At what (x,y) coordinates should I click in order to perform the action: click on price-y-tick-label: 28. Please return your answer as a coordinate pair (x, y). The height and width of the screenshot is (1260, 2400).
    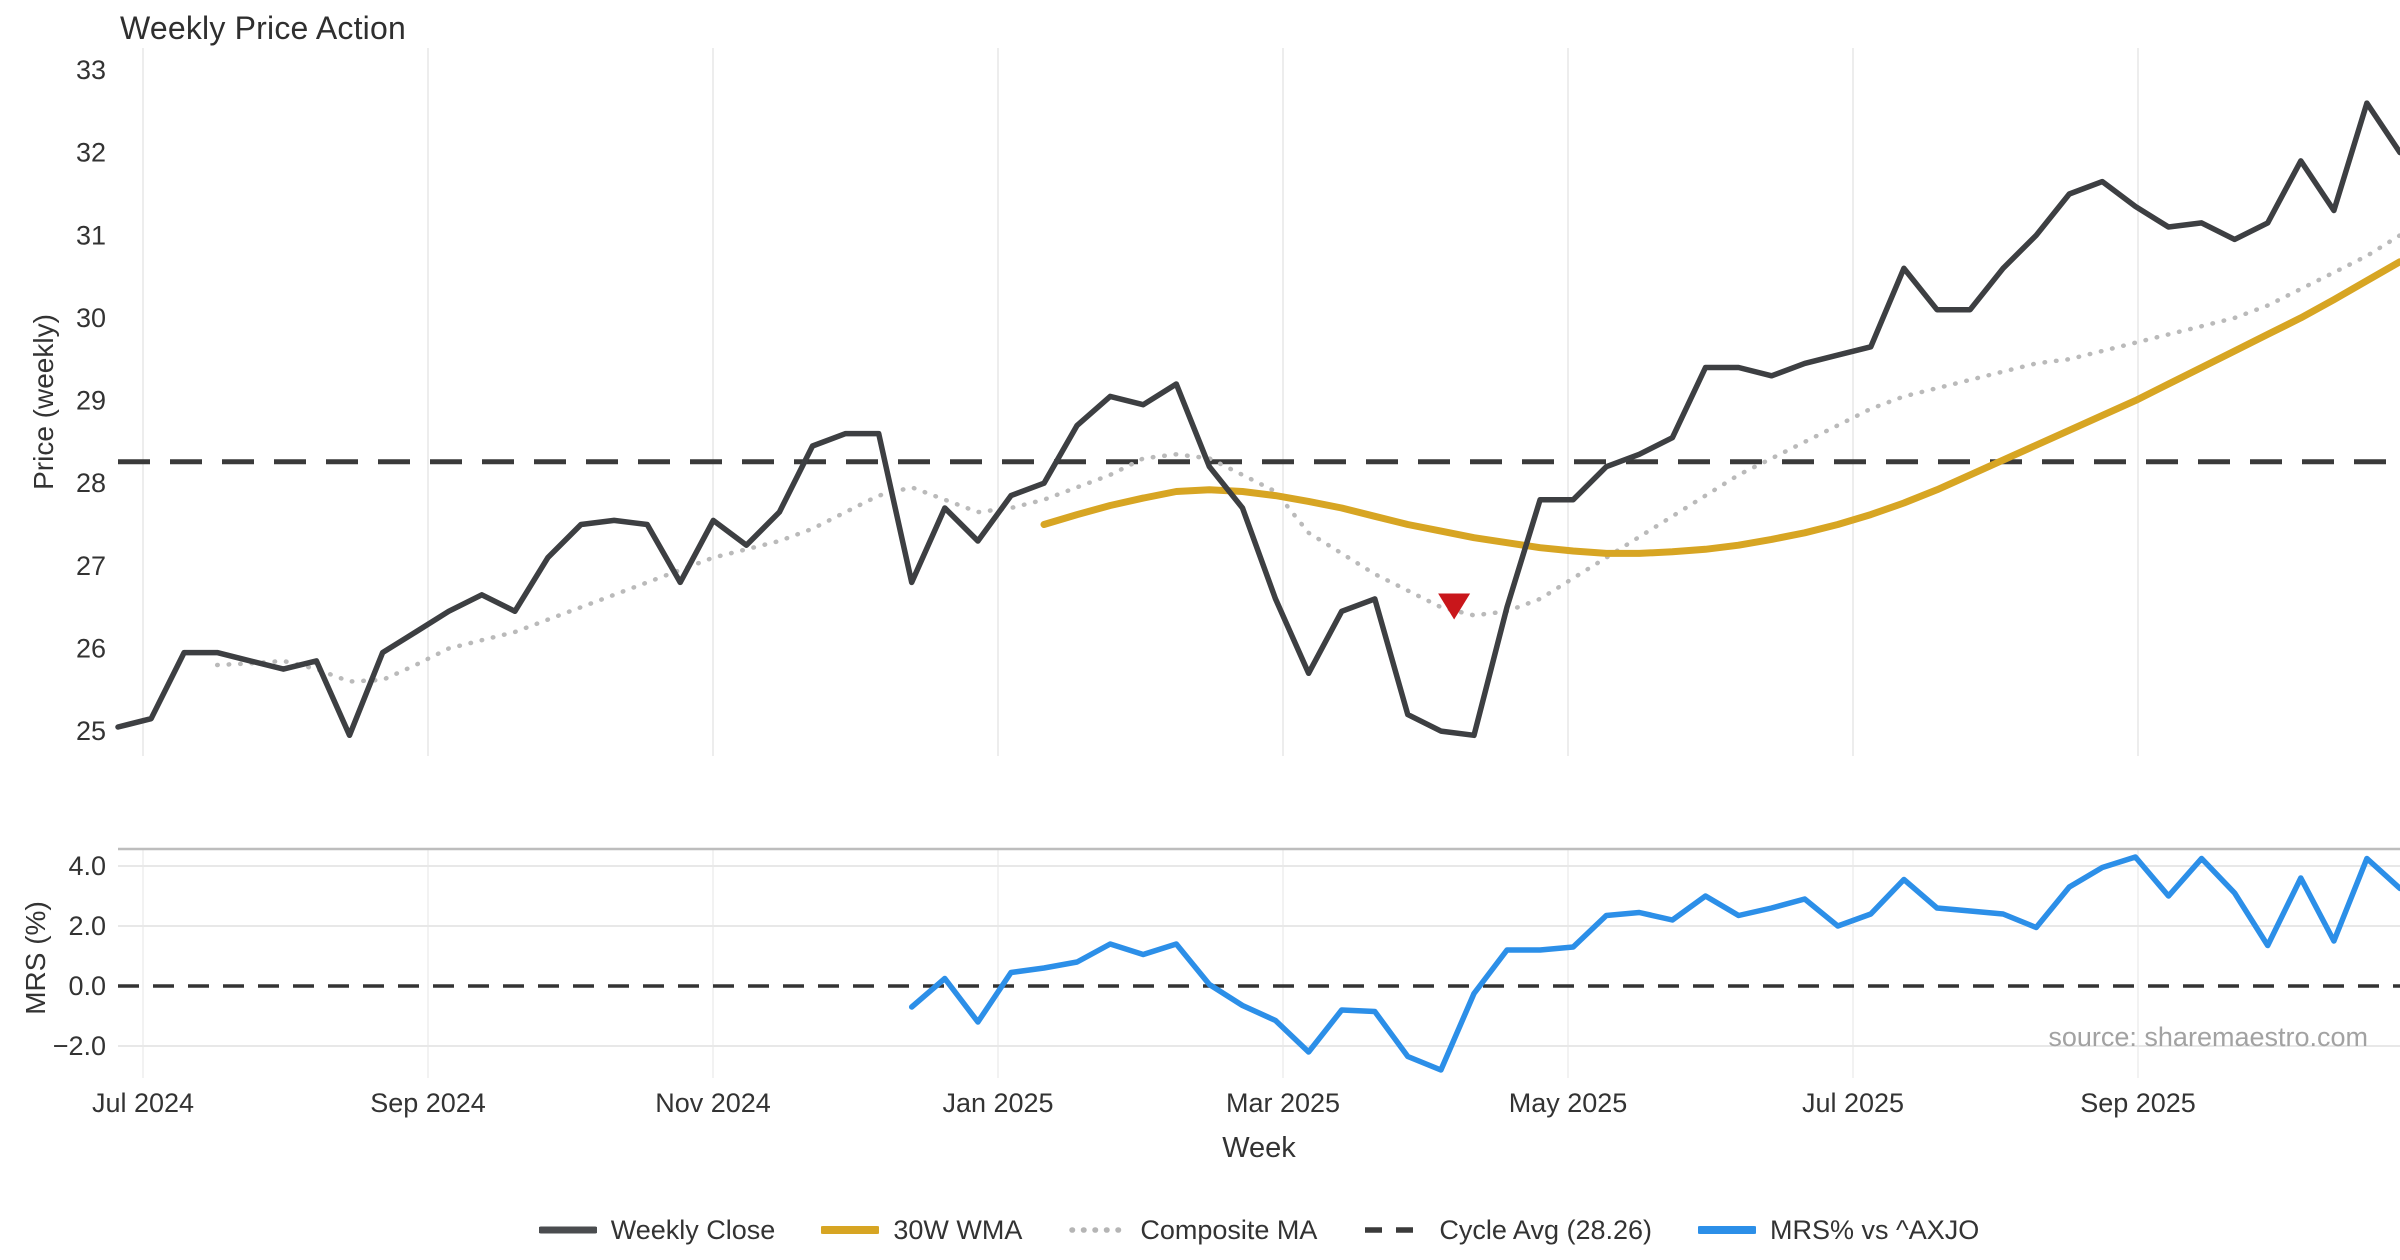
    Looking at the image, I should click on (91, 483).